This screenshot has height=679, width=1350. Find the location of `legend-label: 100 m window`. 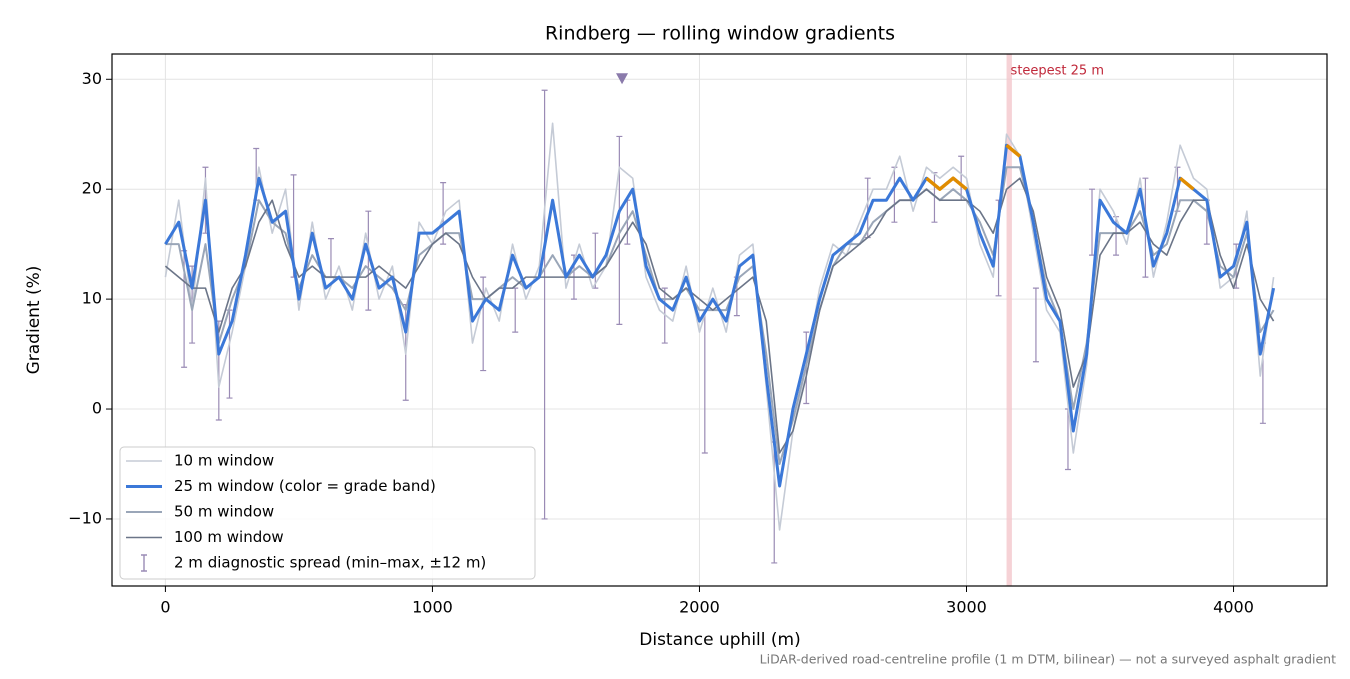

legend-label: 100 m window is located at coordinates (229, 537).